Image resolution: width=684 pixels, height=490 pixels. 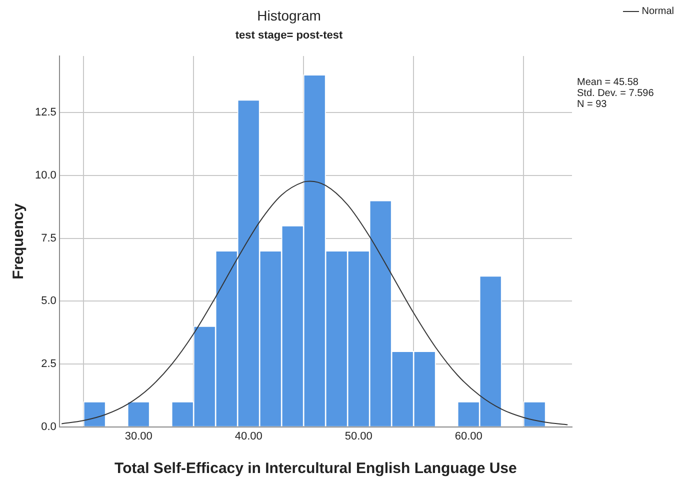 What do you see at coordinates (468, 436) in the screenshot?
I see `x-tick-label: 60.00` at bounding box center [468, 436].